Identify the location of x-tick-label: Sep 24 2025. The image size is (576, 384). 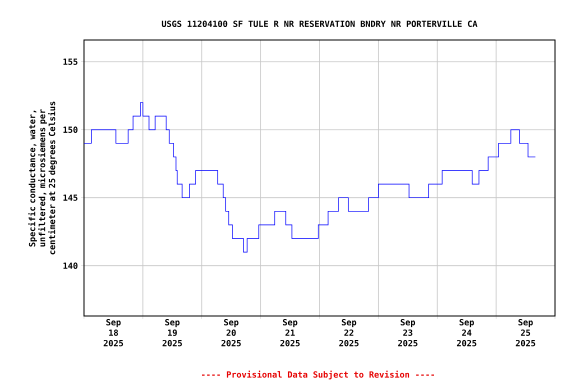
(466, 332).